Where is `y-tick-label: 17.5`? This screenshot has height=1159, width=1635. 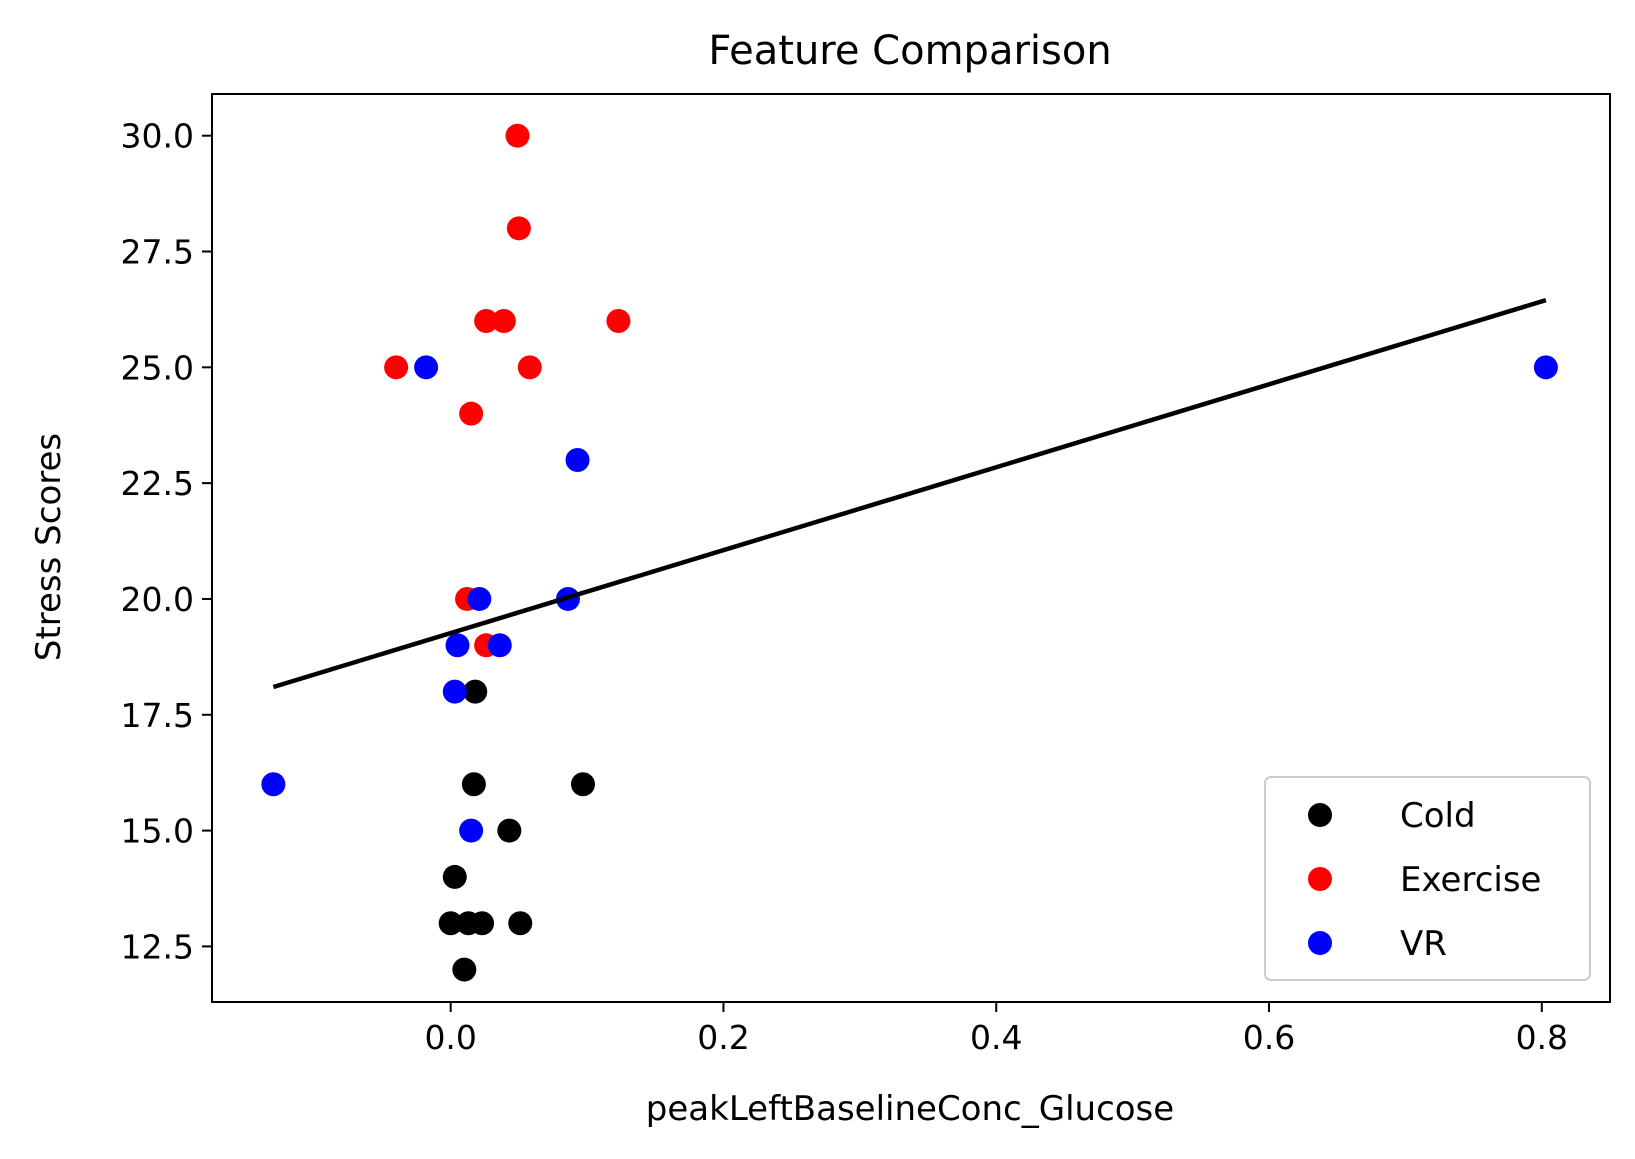
y-tick-label: 17.5 is located at coordinates (157, 715).